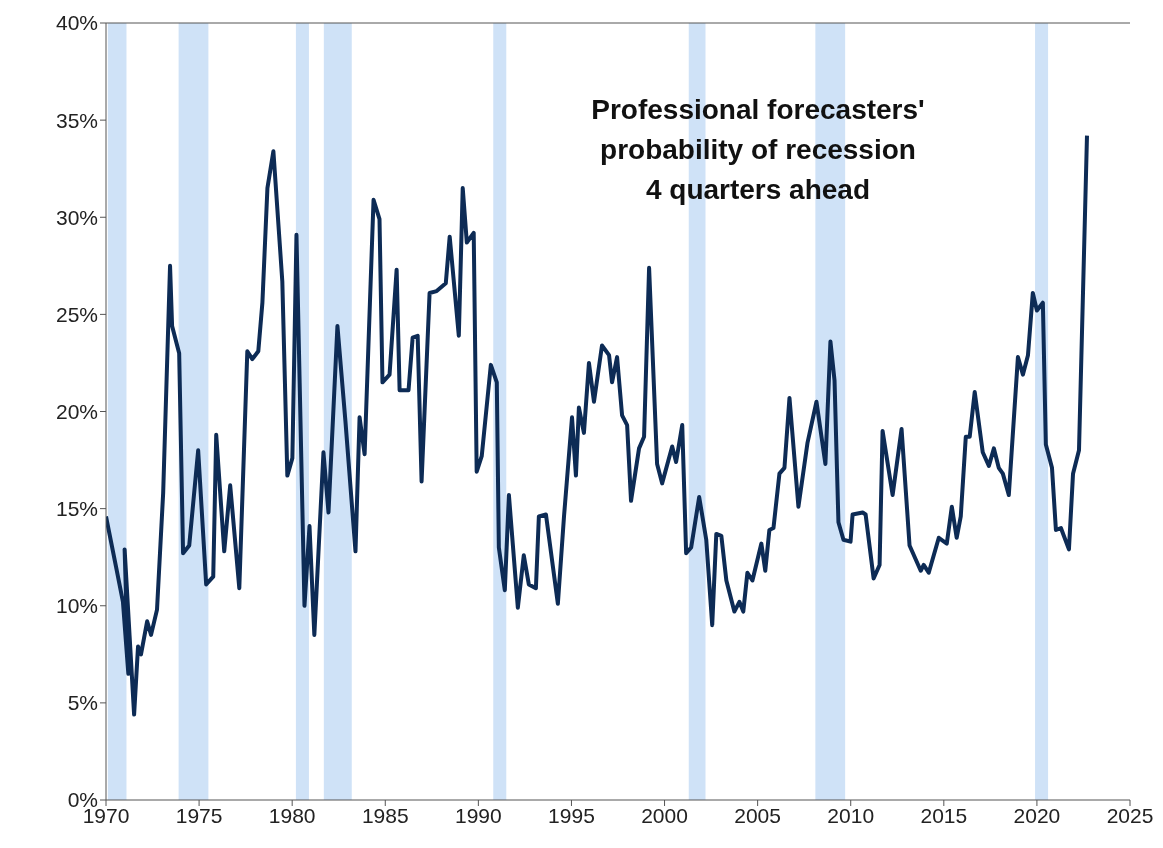  What do you see at coordinates (1130, 815) in the screenshot?
I see `x-tick-label: 2025` at bounding box center [1130, 815].